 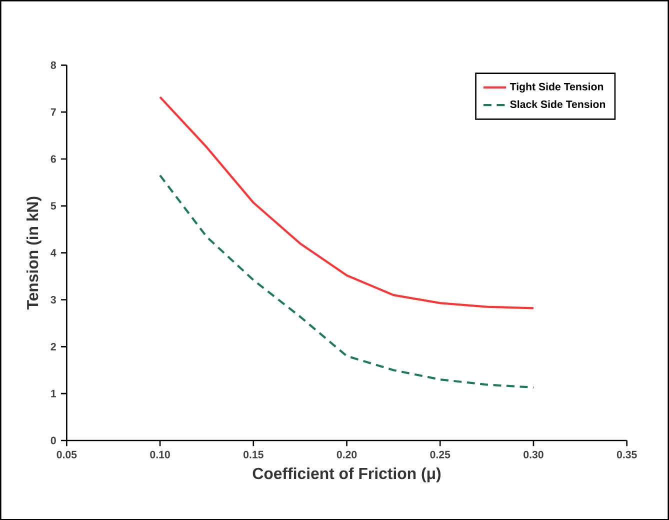 I want to click on y-tick-label: 2, so click(x=53, y=346).